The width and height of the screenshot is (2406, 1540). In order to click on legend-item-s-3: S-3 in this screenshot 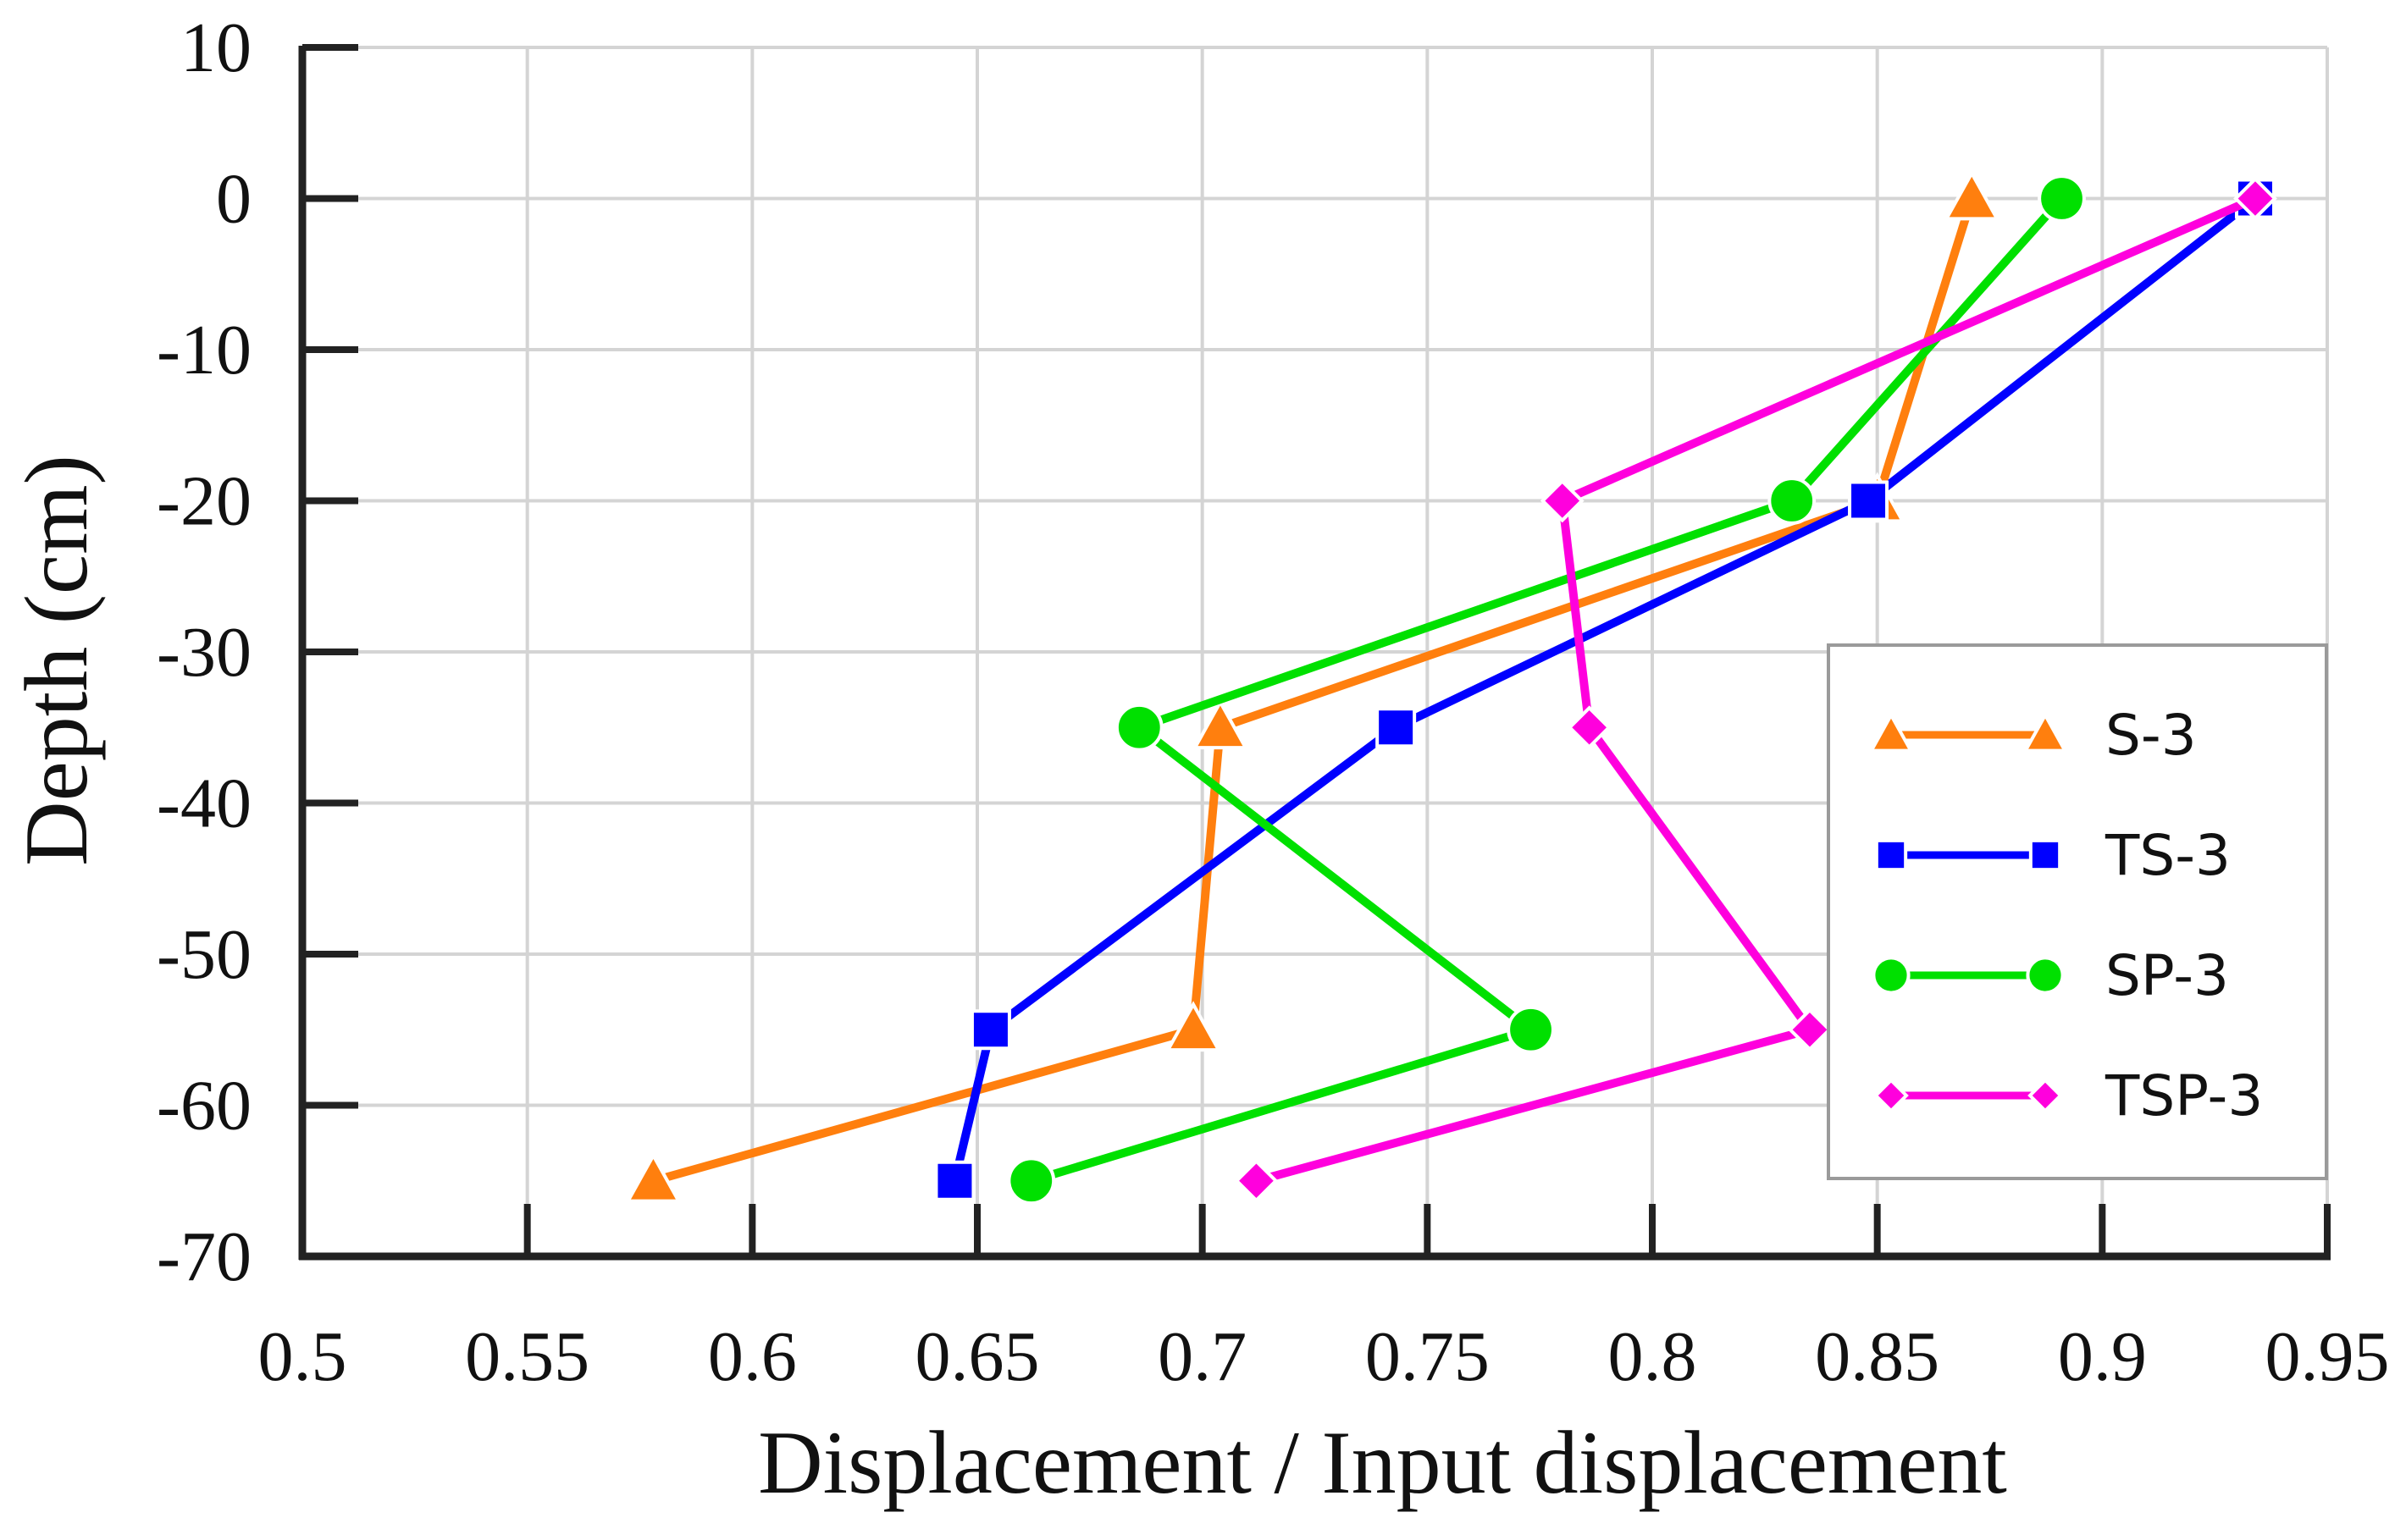, I will do `click(2032, 735)`.